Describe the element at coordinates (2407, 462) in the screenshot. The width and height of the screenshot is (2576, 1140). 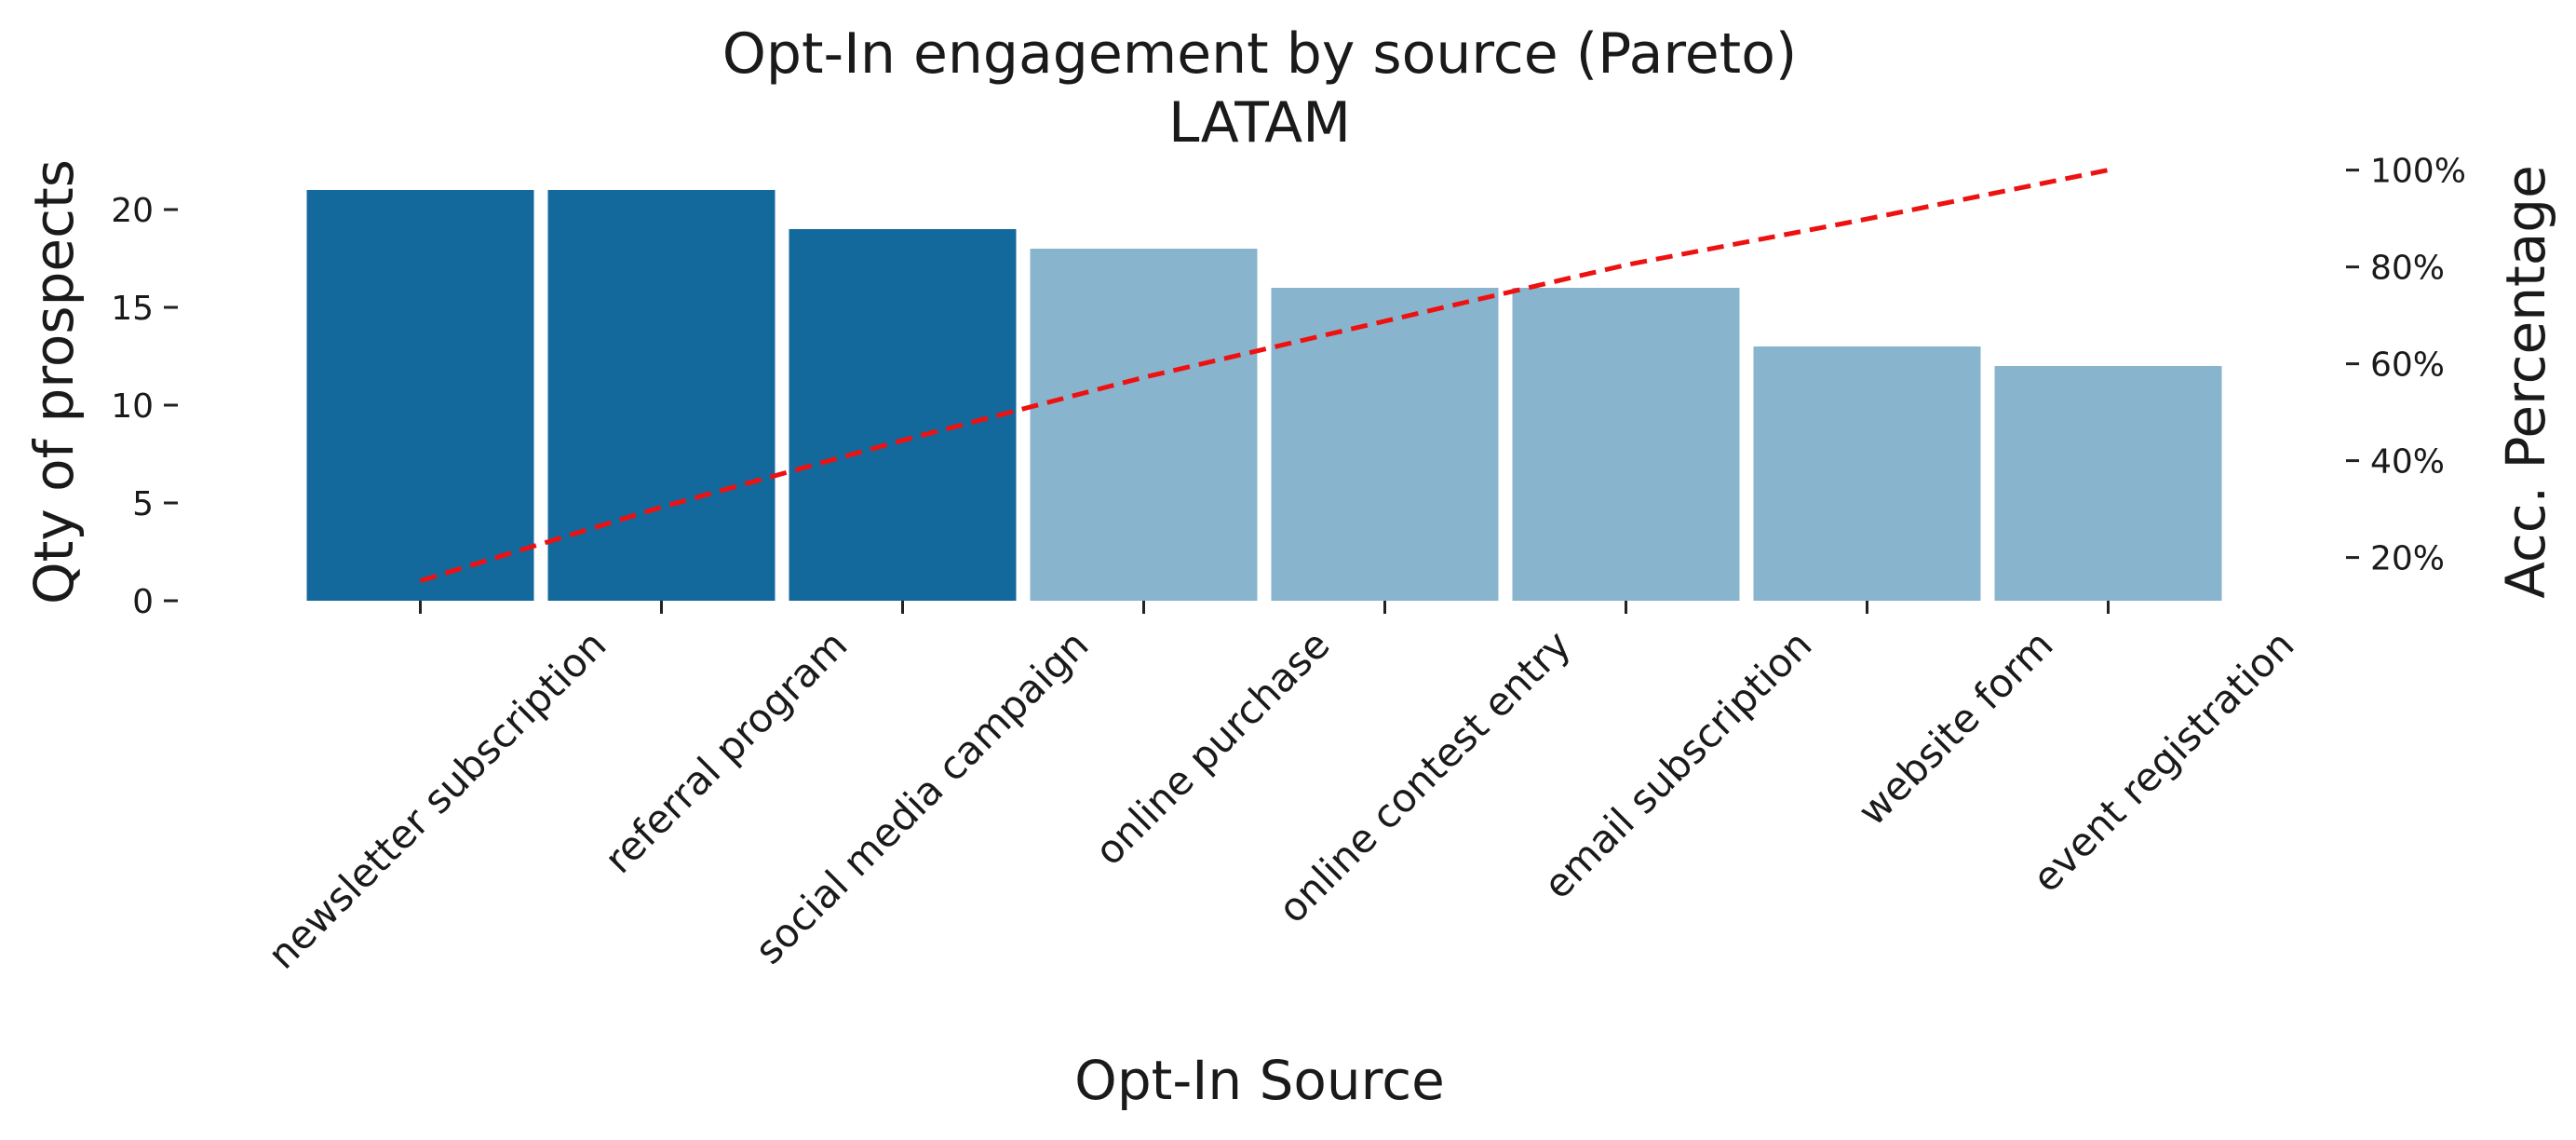
I see `y2-tick-label: 40%` at that location.